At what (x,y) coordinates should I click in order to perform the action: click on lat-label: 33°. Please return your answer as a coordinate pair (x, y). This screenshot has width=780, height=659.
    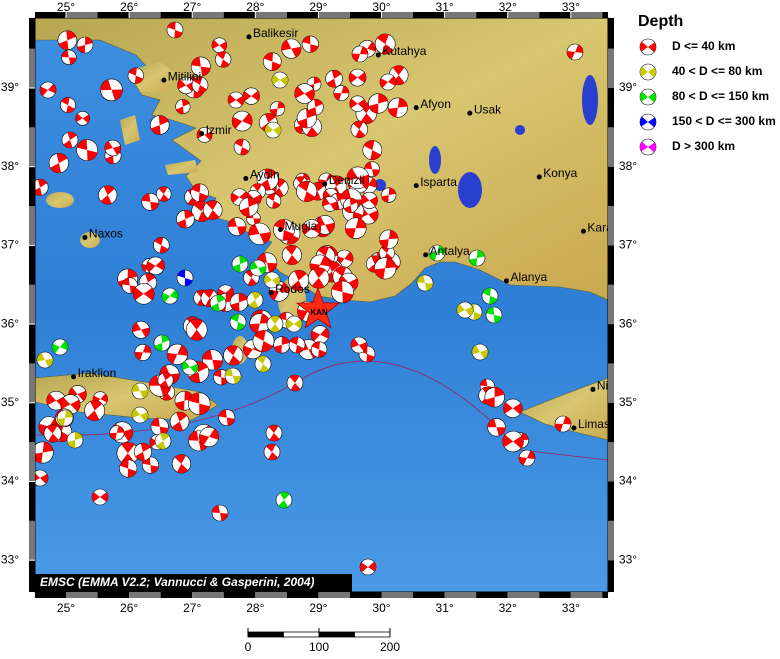
    Looking at the image, I should click on (628, 559).